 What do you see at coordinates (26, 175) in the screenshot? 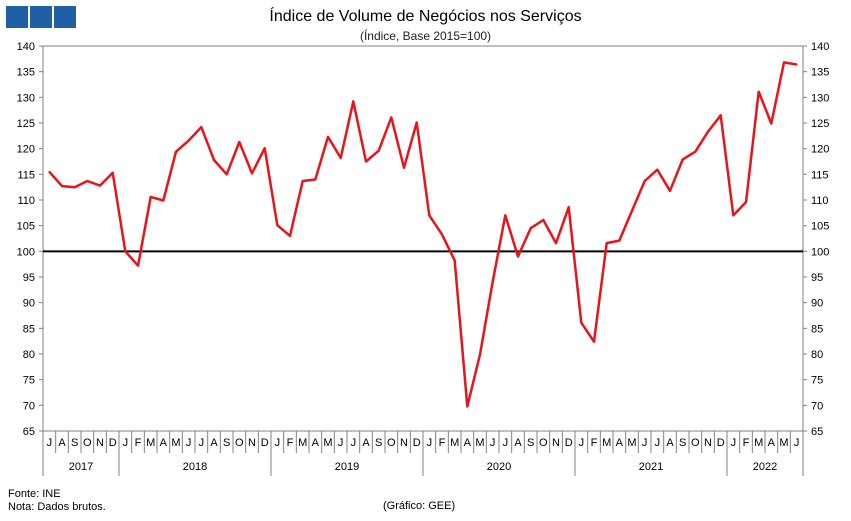
I see `y-tick-label-left: 115` at bounding box center [26, 175].